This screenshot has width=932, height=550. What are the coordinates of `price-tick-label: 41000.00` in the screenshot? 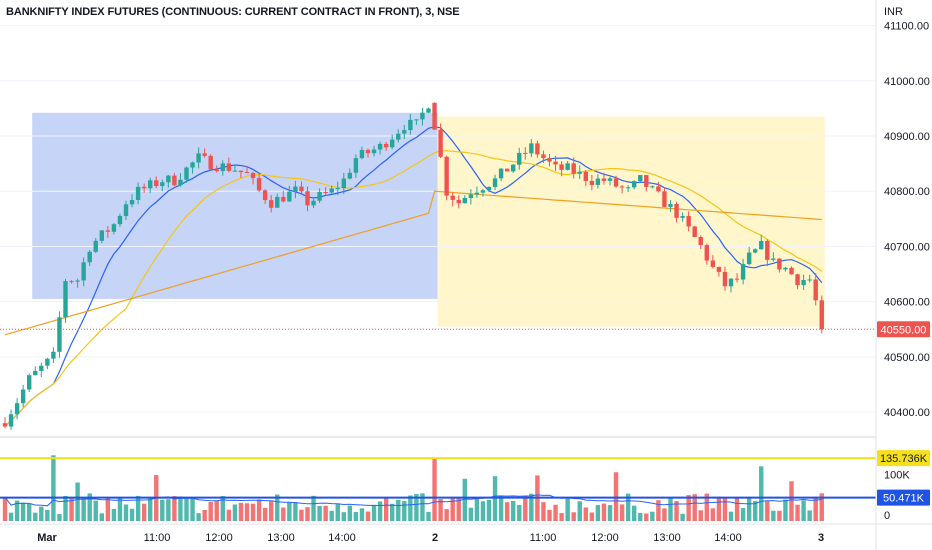 It's located at (907, 82).